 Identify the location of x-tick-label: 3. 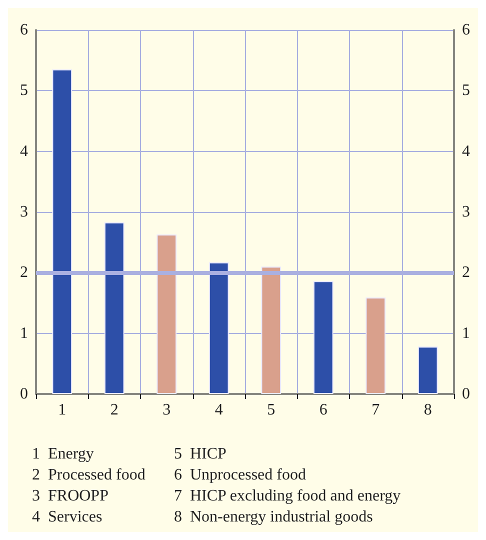
(166, 410).